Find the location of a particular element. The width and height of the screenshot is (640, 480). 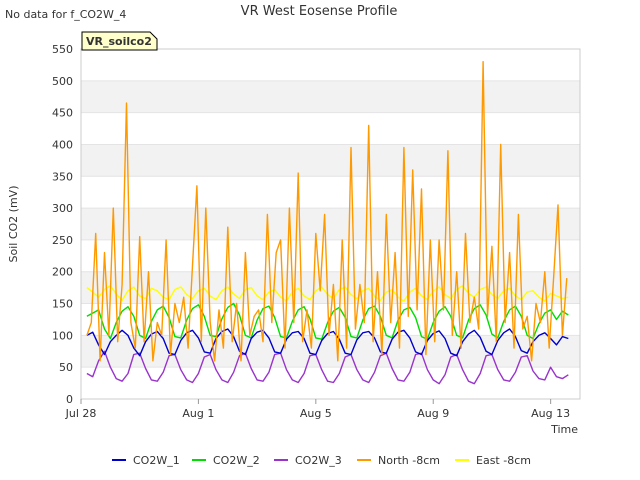

legend-label: CO2W_1 is located at coordinates (156, 460).